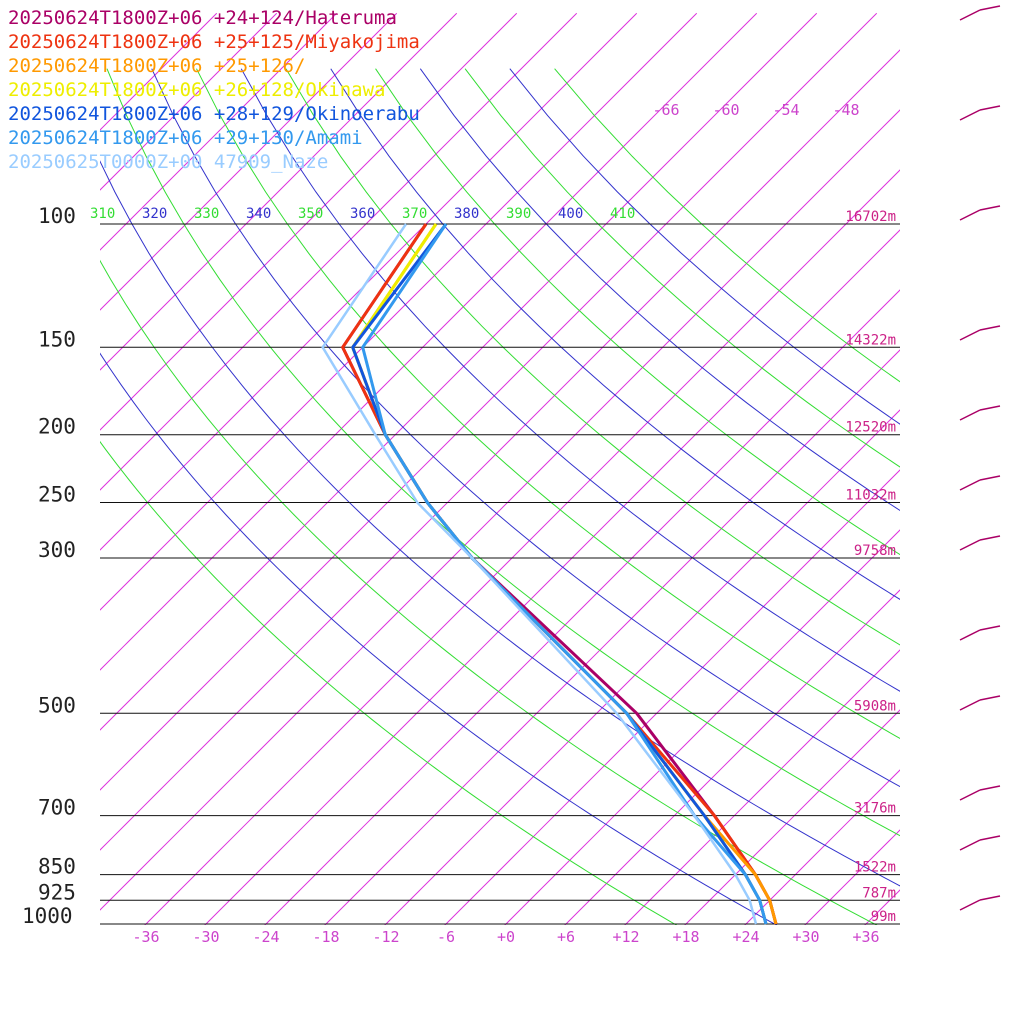 The image size is (1024, 1029). What do you see at coordinates (168, 162) in the screenshot?
I see `legend-entry: 20250625T0000Z+00 47909_Naze` at bounding box center [168, 162].